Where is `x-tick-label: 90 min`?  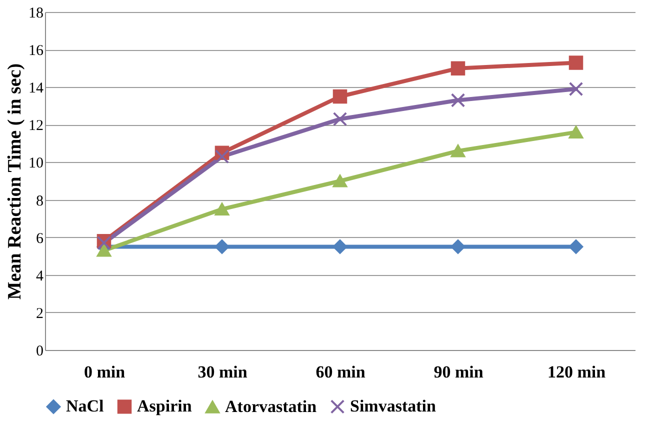
x-tick-label: 90 min is located at coordinates (459, 372).